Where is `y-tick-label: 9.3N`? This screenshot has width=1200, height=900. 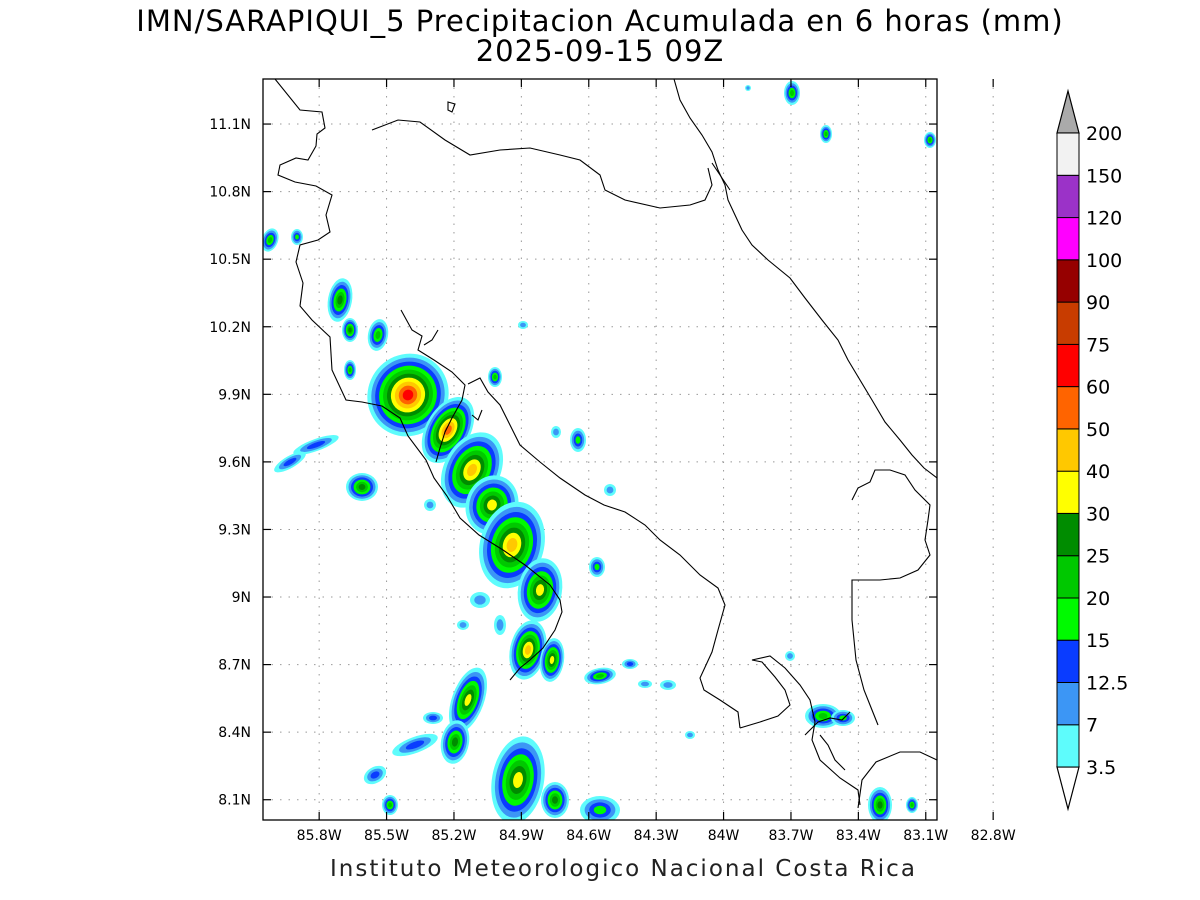
y-tick-label: 9.3N is located at coordinates (234, 530).